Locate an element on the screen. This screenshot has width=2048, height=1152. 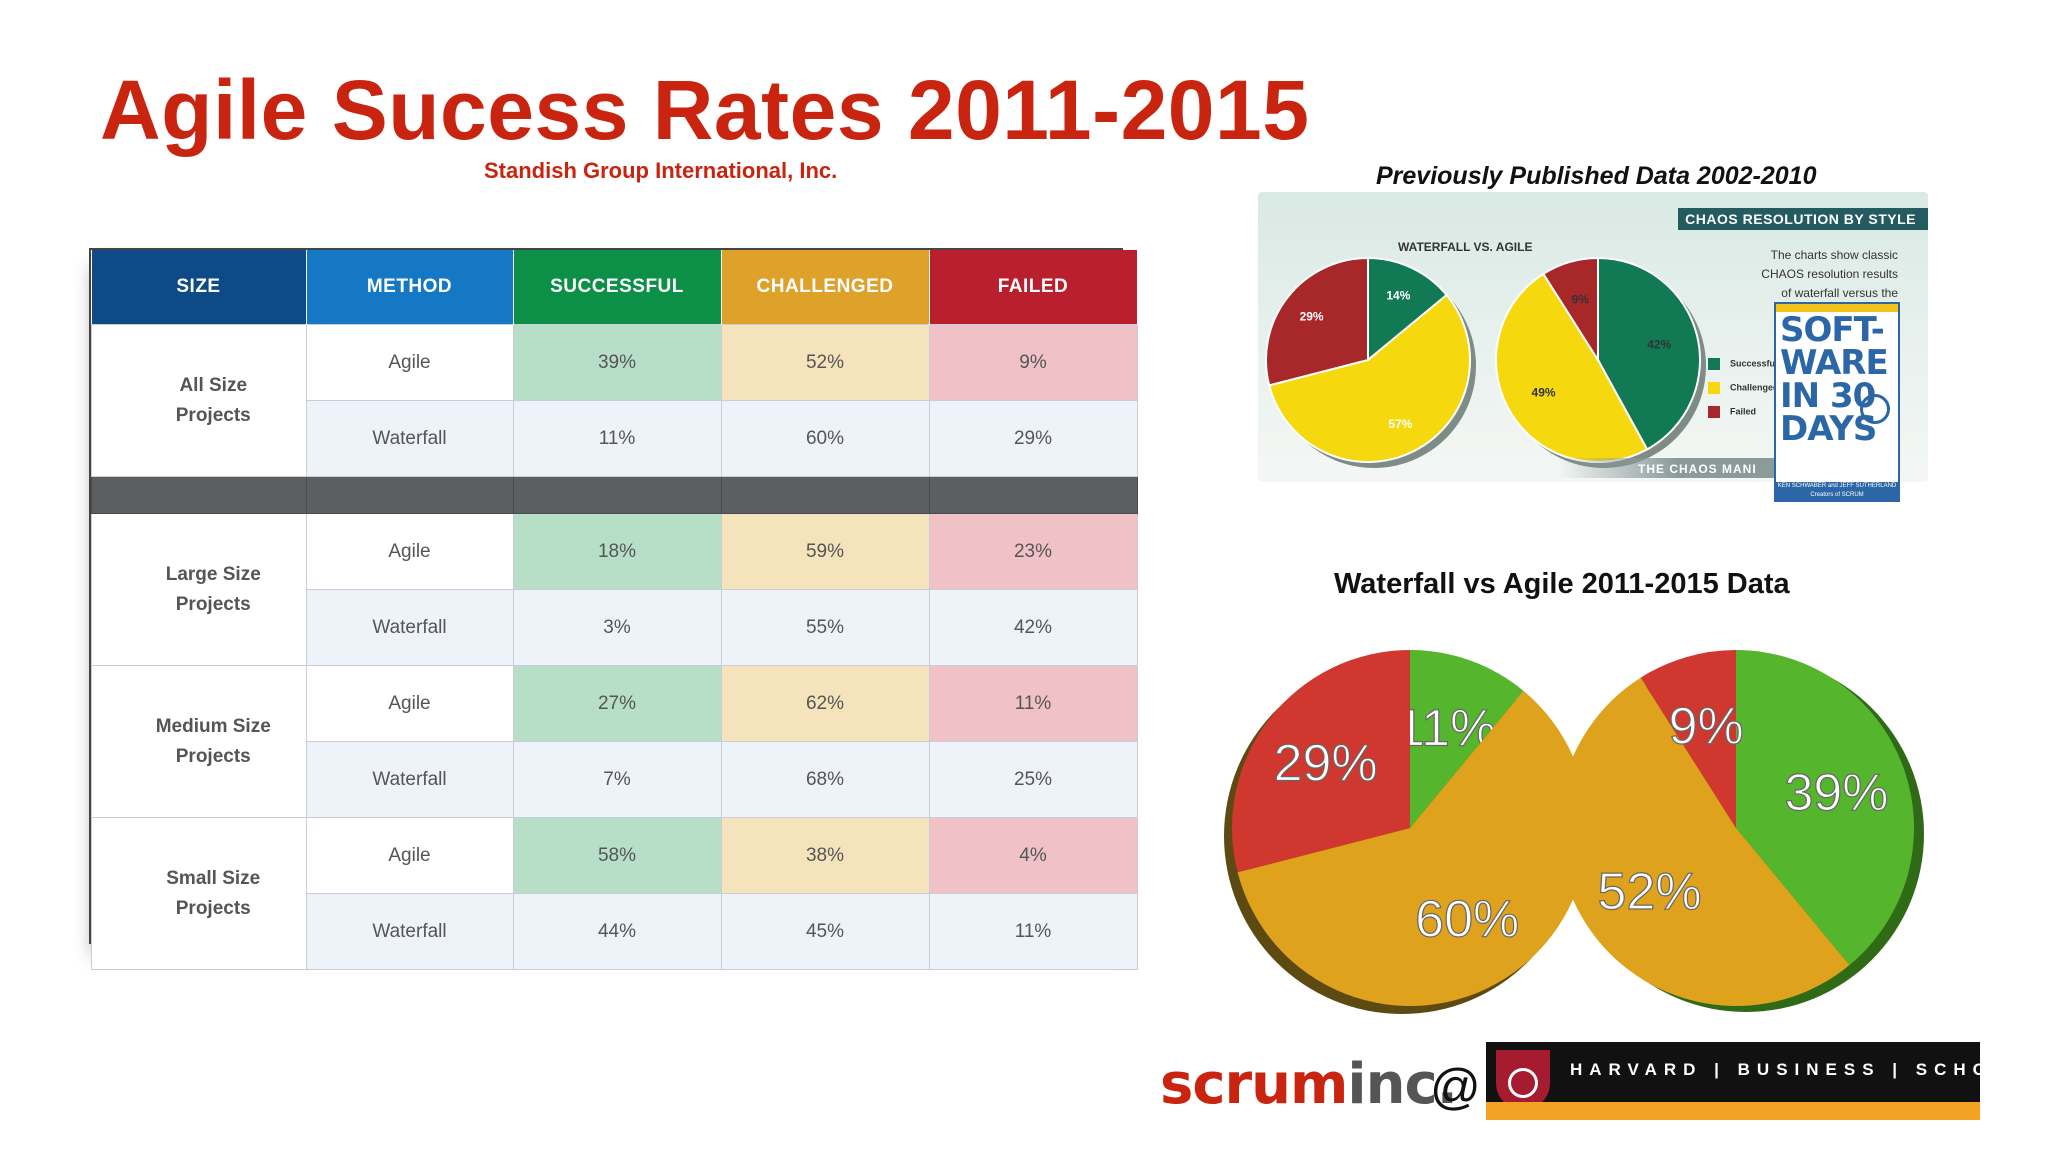
successful-cell: 3% is located at coordinates (617, 627).